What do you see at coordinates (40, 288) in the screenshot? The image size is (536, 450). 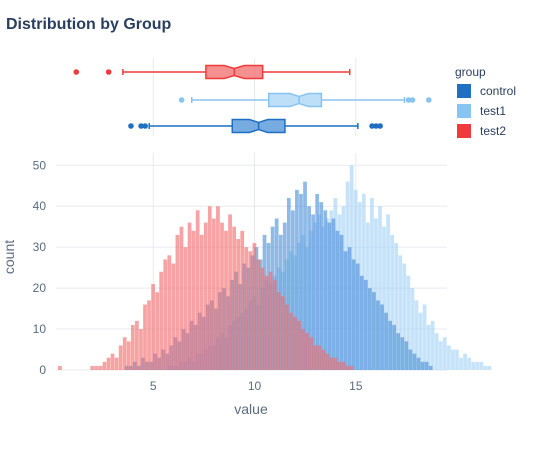 I see `y-tick-label: 20` at bounding box center [40, 288].